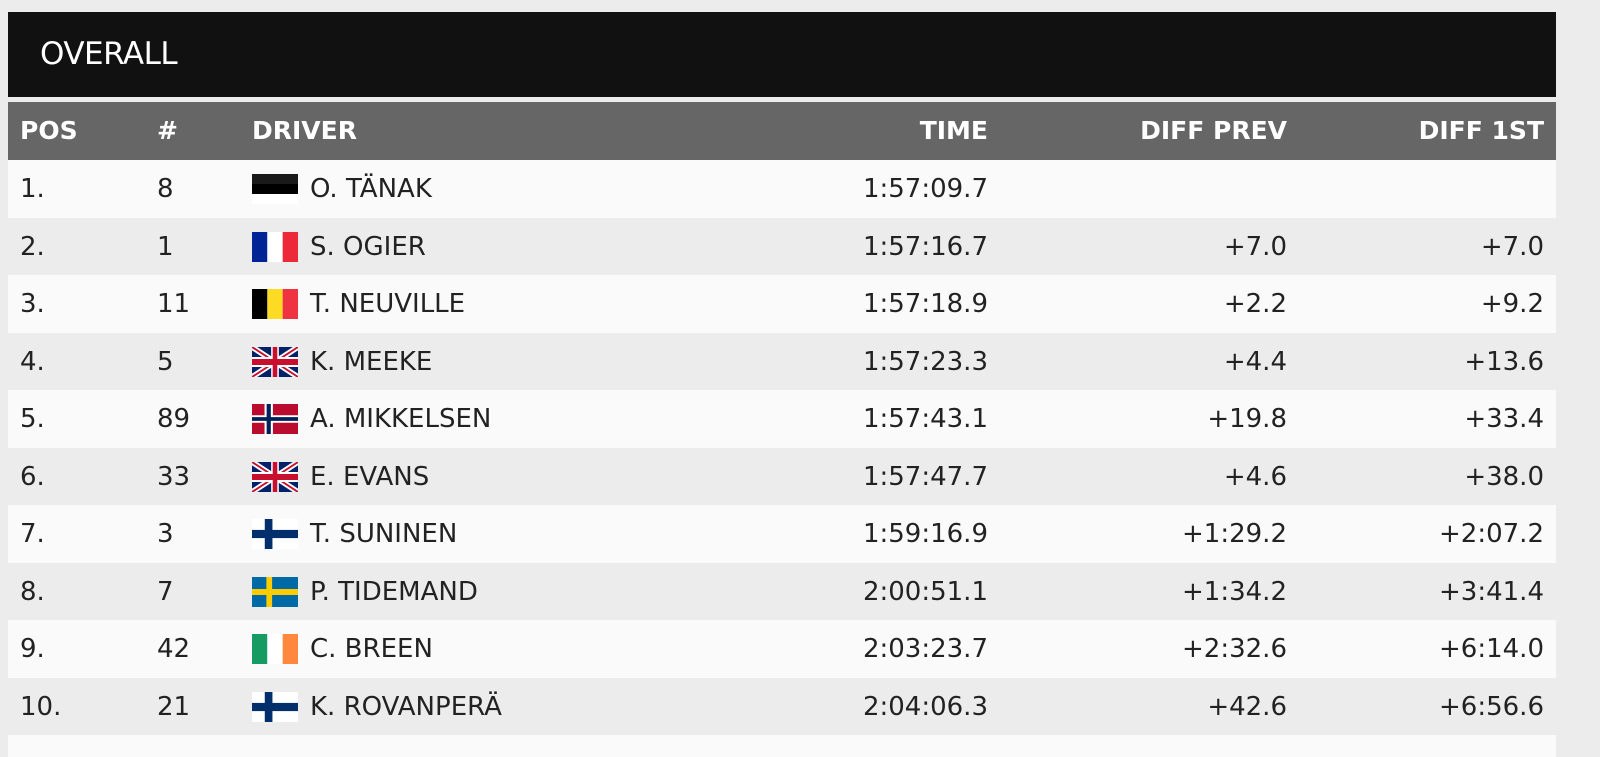  What do you see at coordinates (782, 649) in the screenshot?
I see `table-row: 9. 42 C. BREEN 2:03:23.7 +2:32.6 +6:14.0` at bounding box center [782, 649].